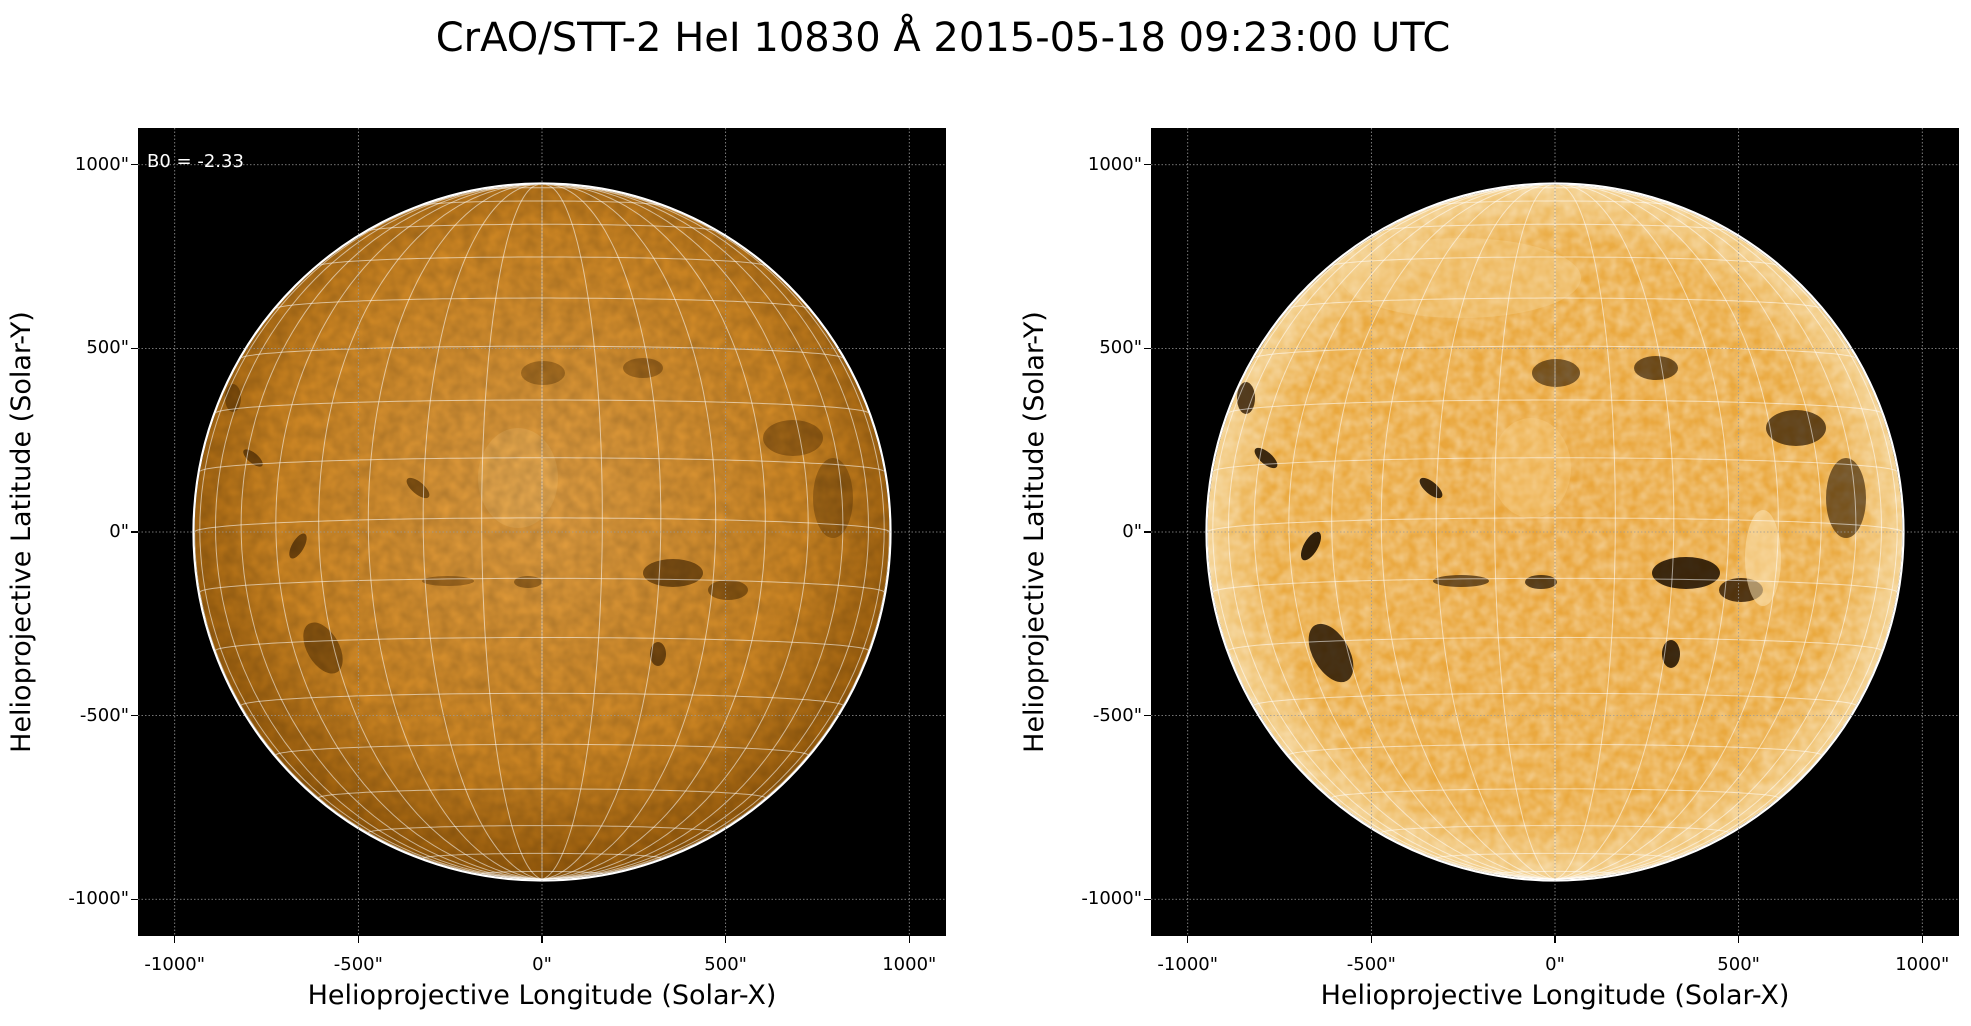  I want to click on x-axis-label-right: Helioprojective Longitude (Solar-X), so click(1555, 995).